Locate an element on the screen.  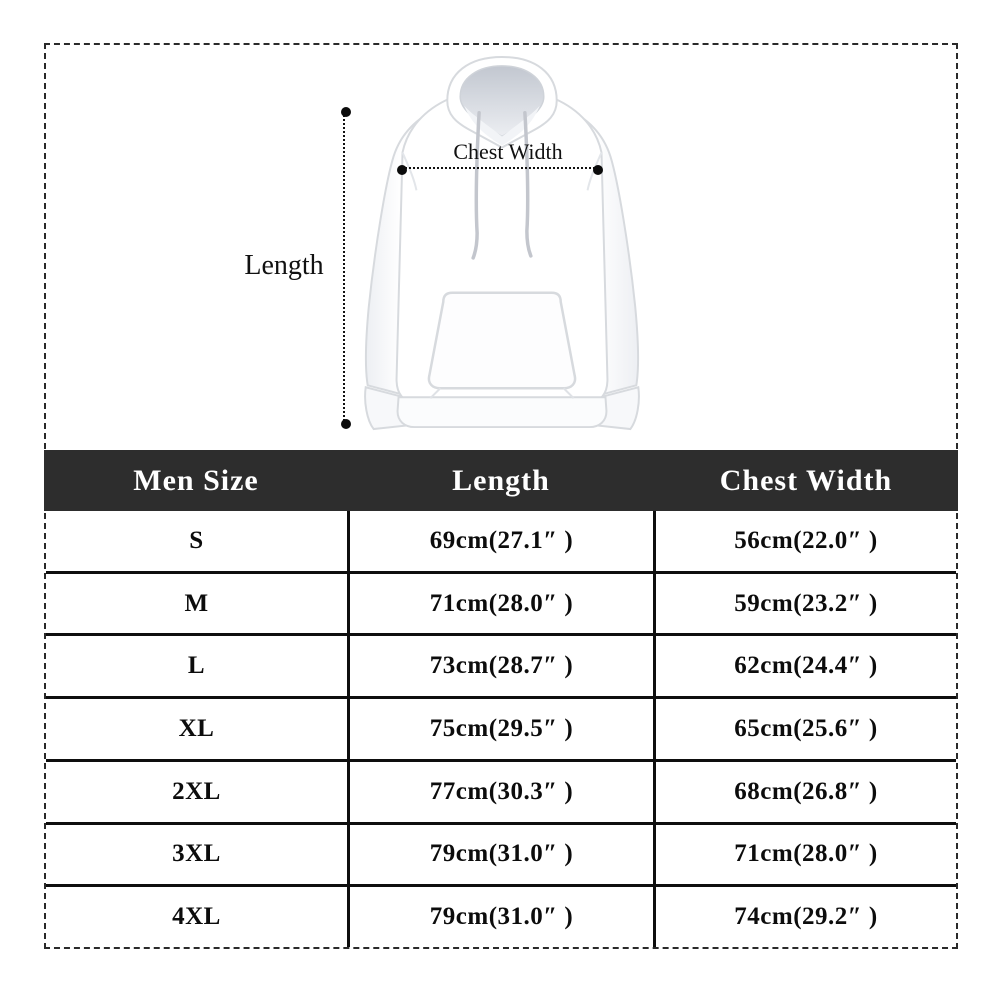
chest-width-line-right-dot is located at coordinates (598, 170).